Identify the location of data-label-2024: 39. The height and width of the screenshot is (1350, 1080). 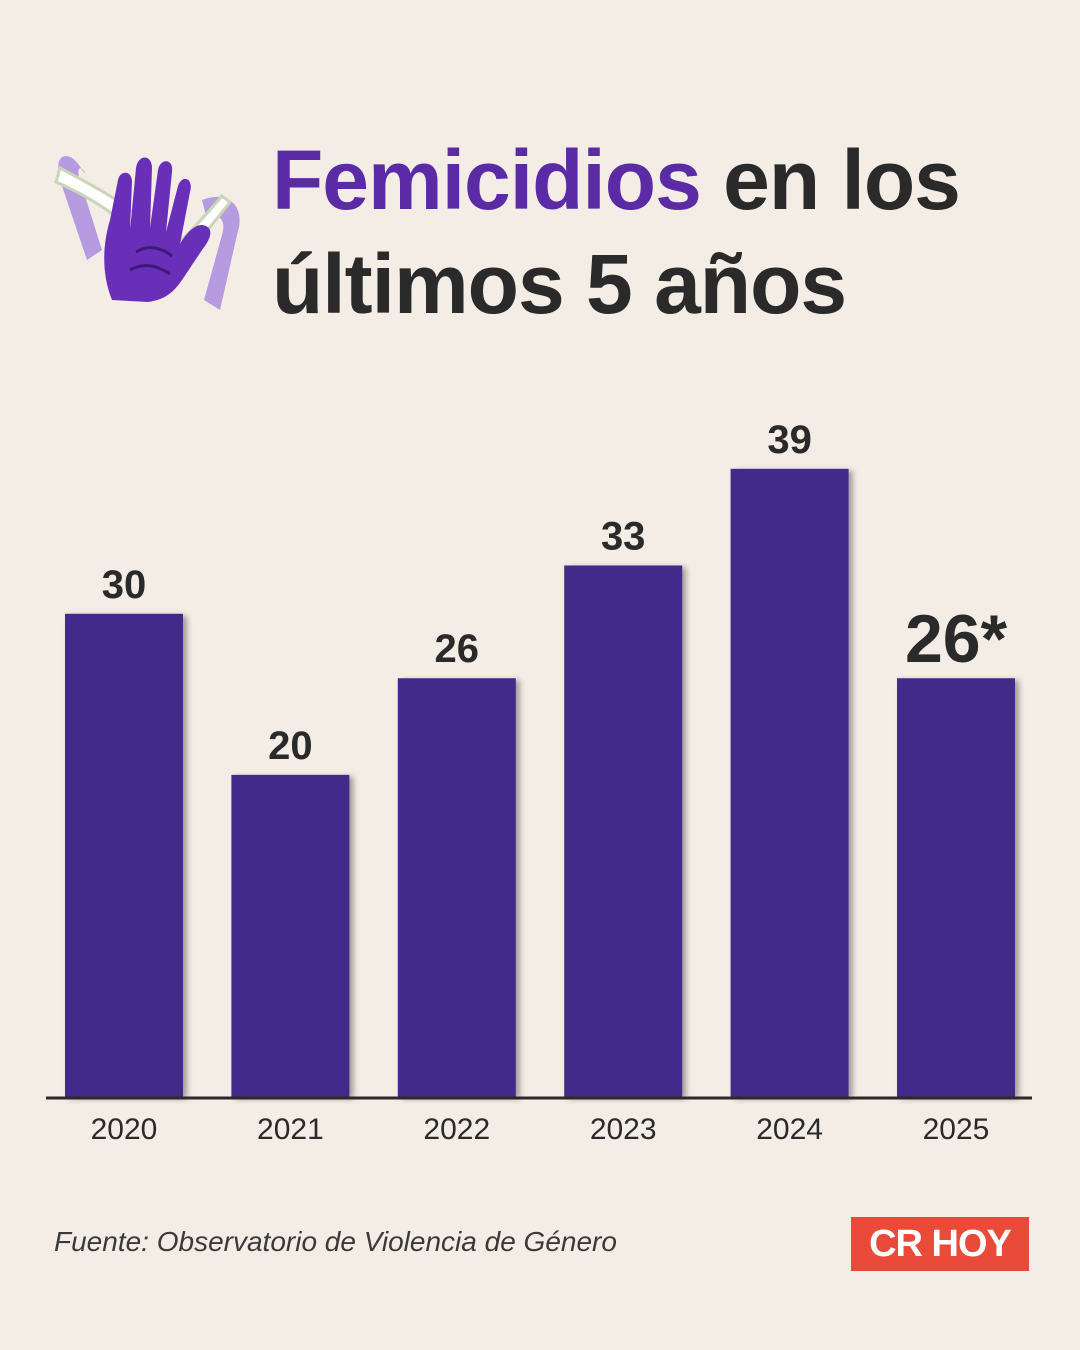
(789, 440).